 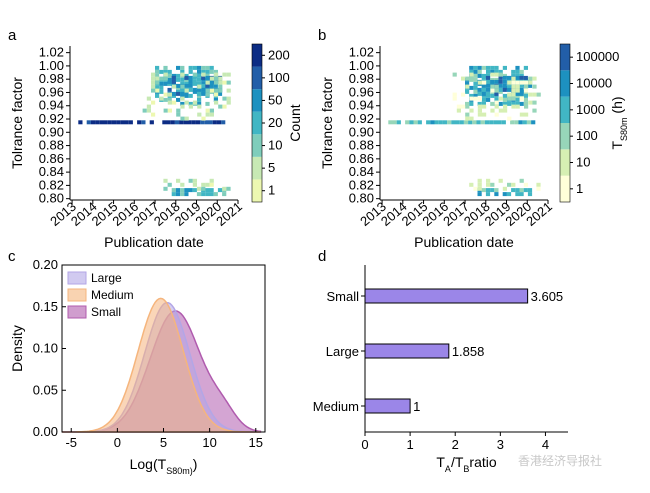 What do you see at coordinates (361, 198) in the screenshot?
I see `y-tick-label: 0.80` at bounding box center [361, 198].